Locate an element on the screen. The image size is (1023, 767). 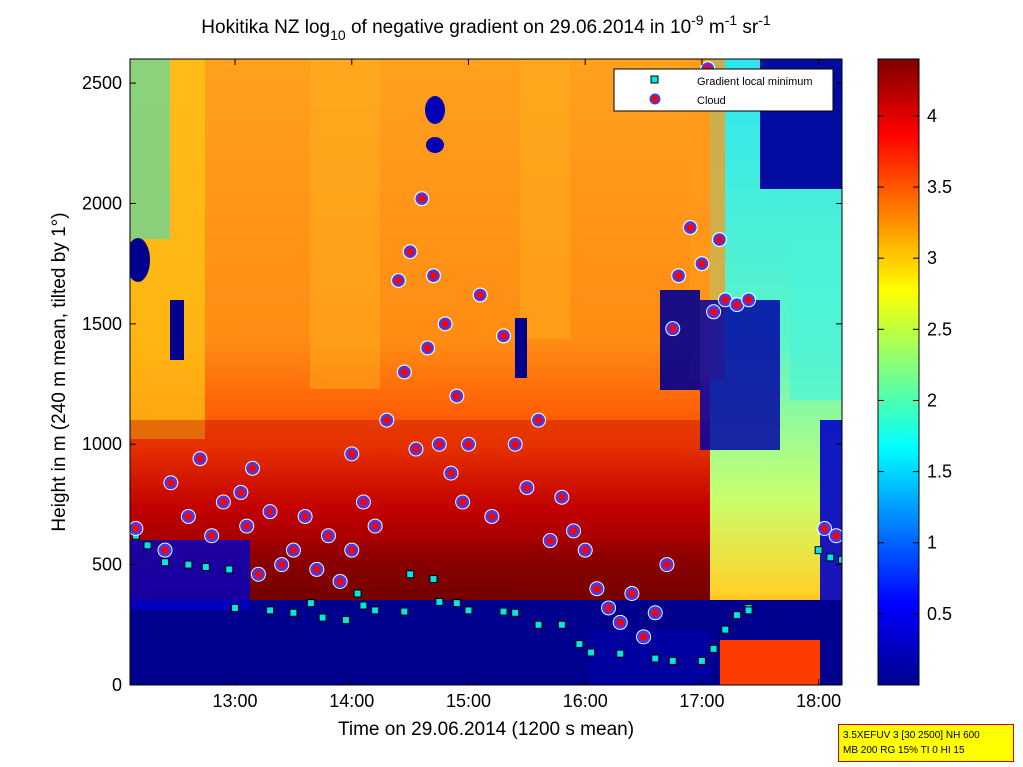
y-tick-label: 2000 is located at coordinates (102, 203).